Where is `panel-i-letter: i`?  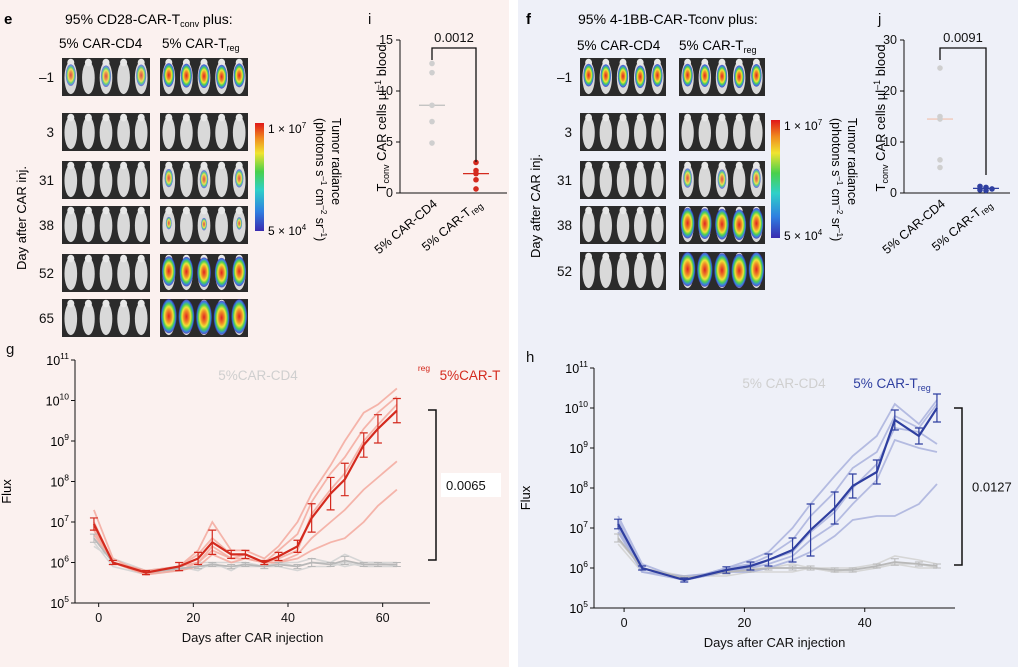
panel-i-letter: i is located at coordinates (369, 19).